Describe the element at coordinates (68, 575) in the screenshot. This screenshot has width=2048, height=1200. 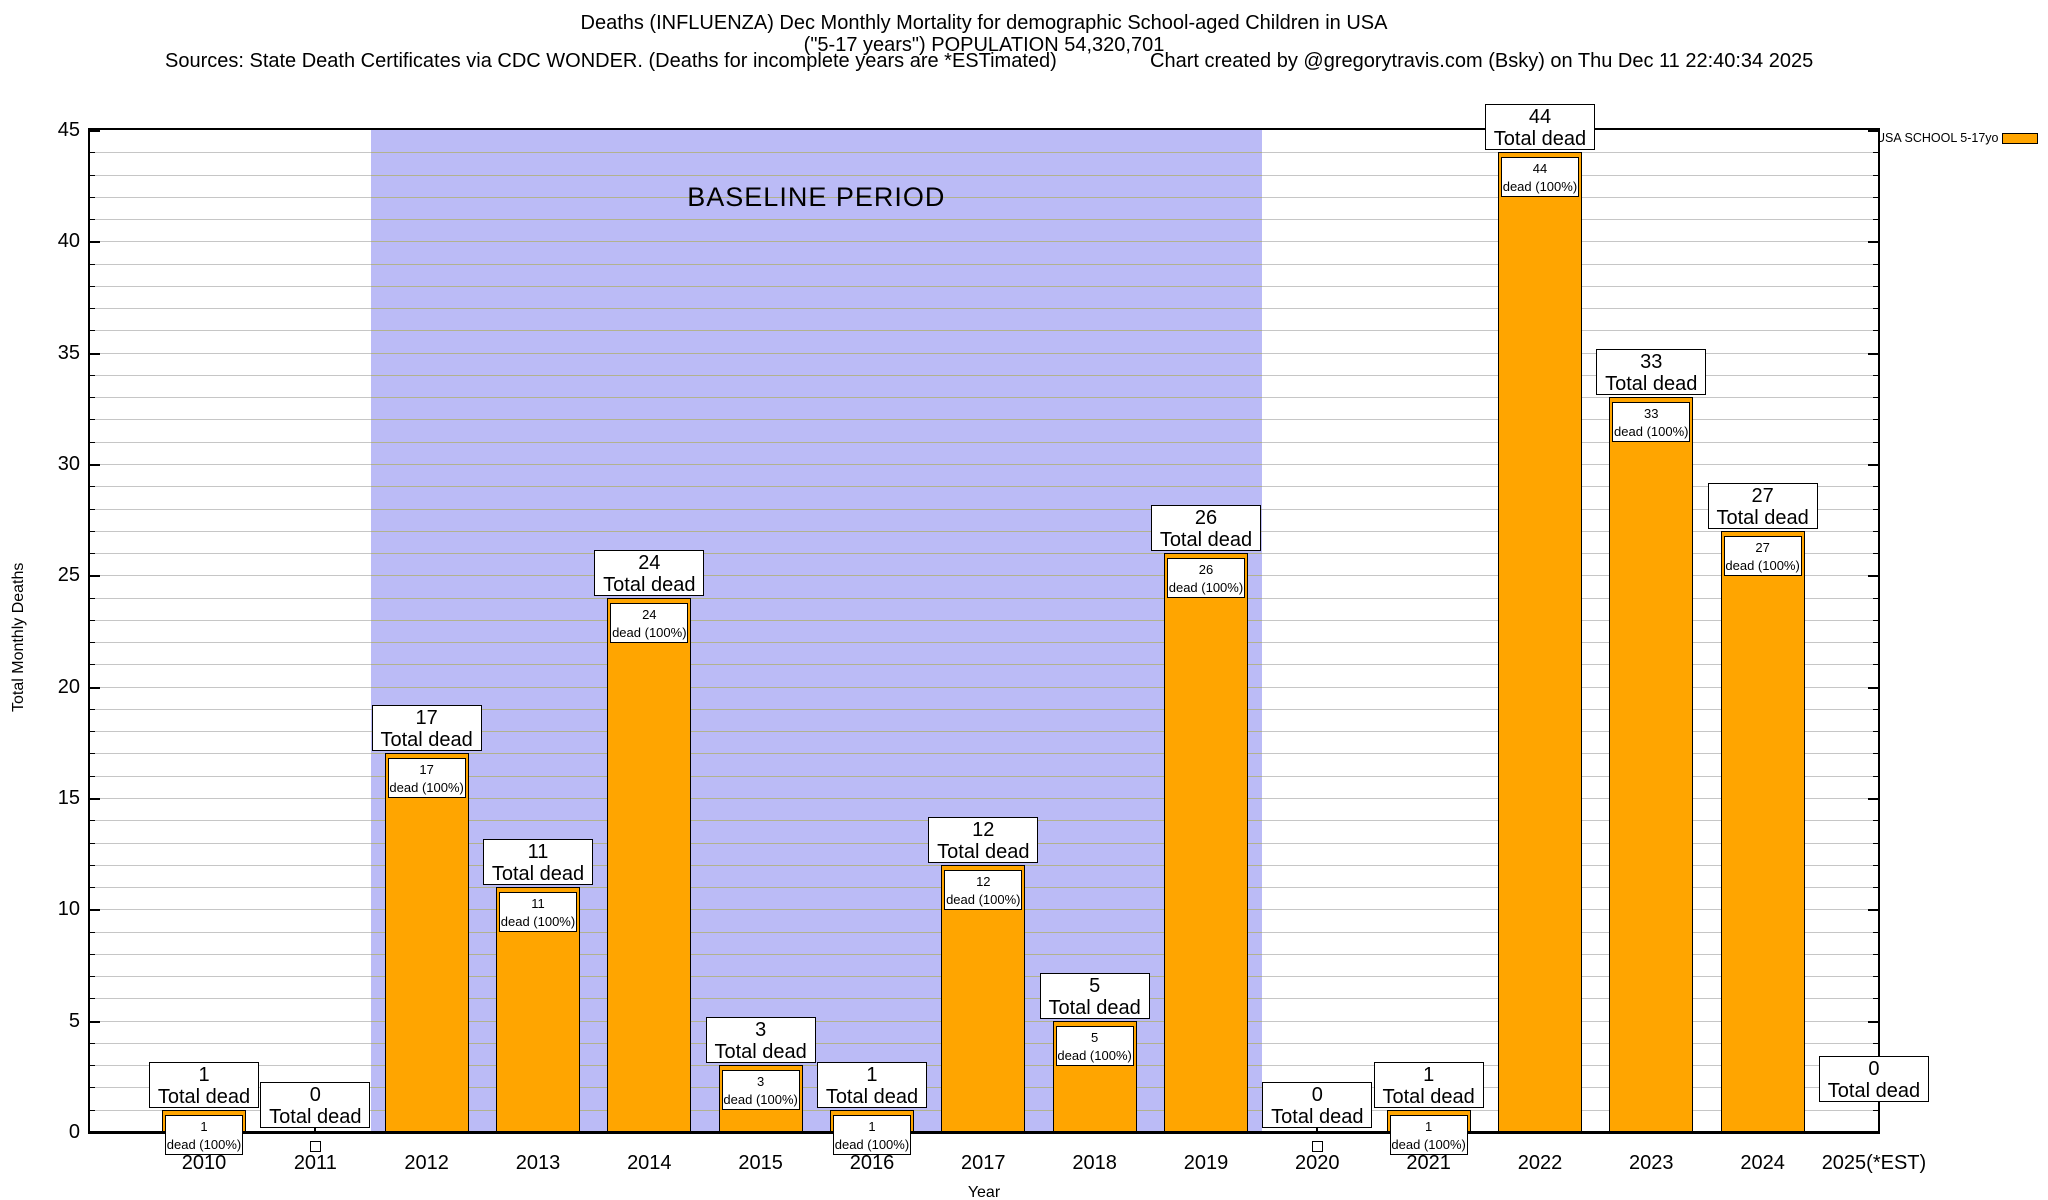
I see `y-tick-label: 25` at that location.